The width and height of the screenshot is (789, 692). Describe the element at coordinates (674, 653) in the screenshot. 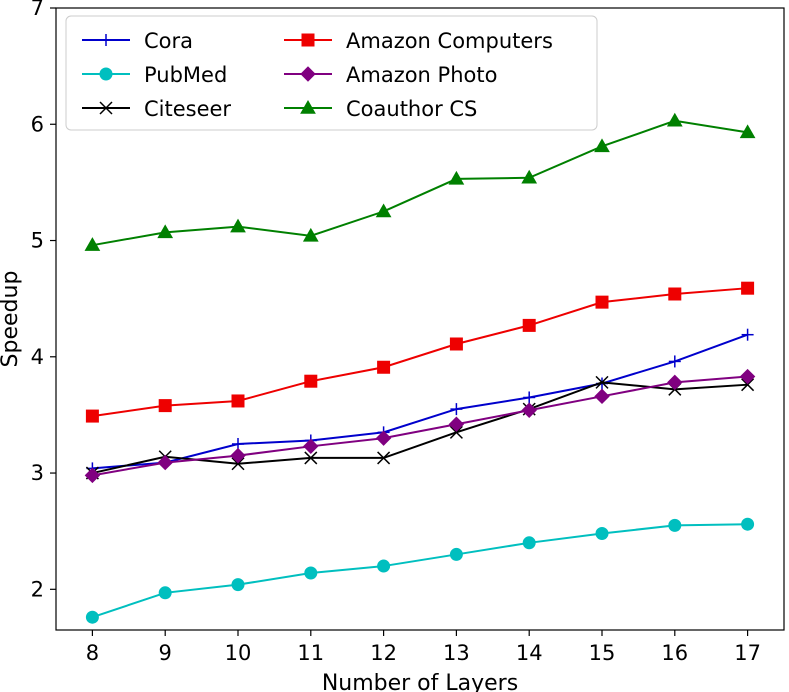

I see `x-tick-label-16: 16` at that location.